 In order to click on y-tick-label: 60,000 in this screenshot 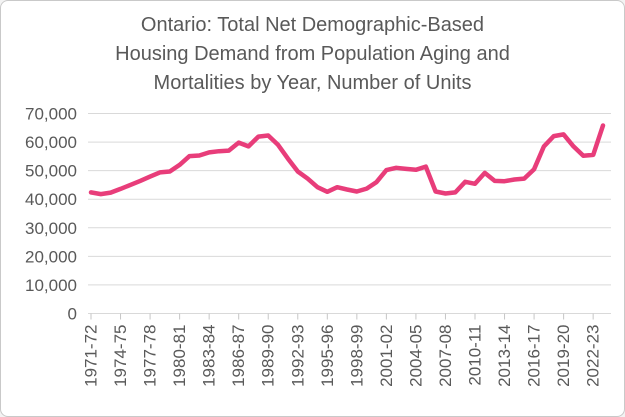, I will do `click(51, 142)`.